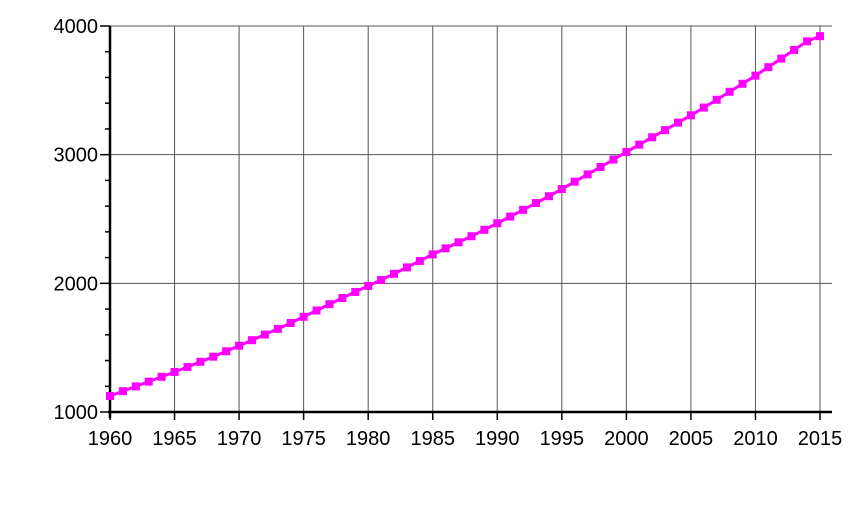  What do you see at coordinates (497, 439) in the screenshot?
I see `x-tick-label: 1990` at bounding box center [497, 439].